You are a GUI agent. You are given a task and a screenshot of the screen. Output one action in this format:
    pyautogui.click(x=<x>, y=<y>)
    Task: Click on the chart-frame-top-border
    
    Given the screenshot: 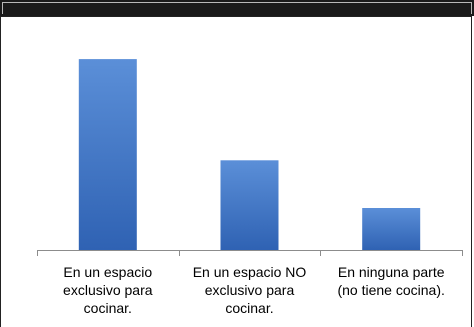 What is the action you would take?
    pyautogui.click(x=236, y=16)
    